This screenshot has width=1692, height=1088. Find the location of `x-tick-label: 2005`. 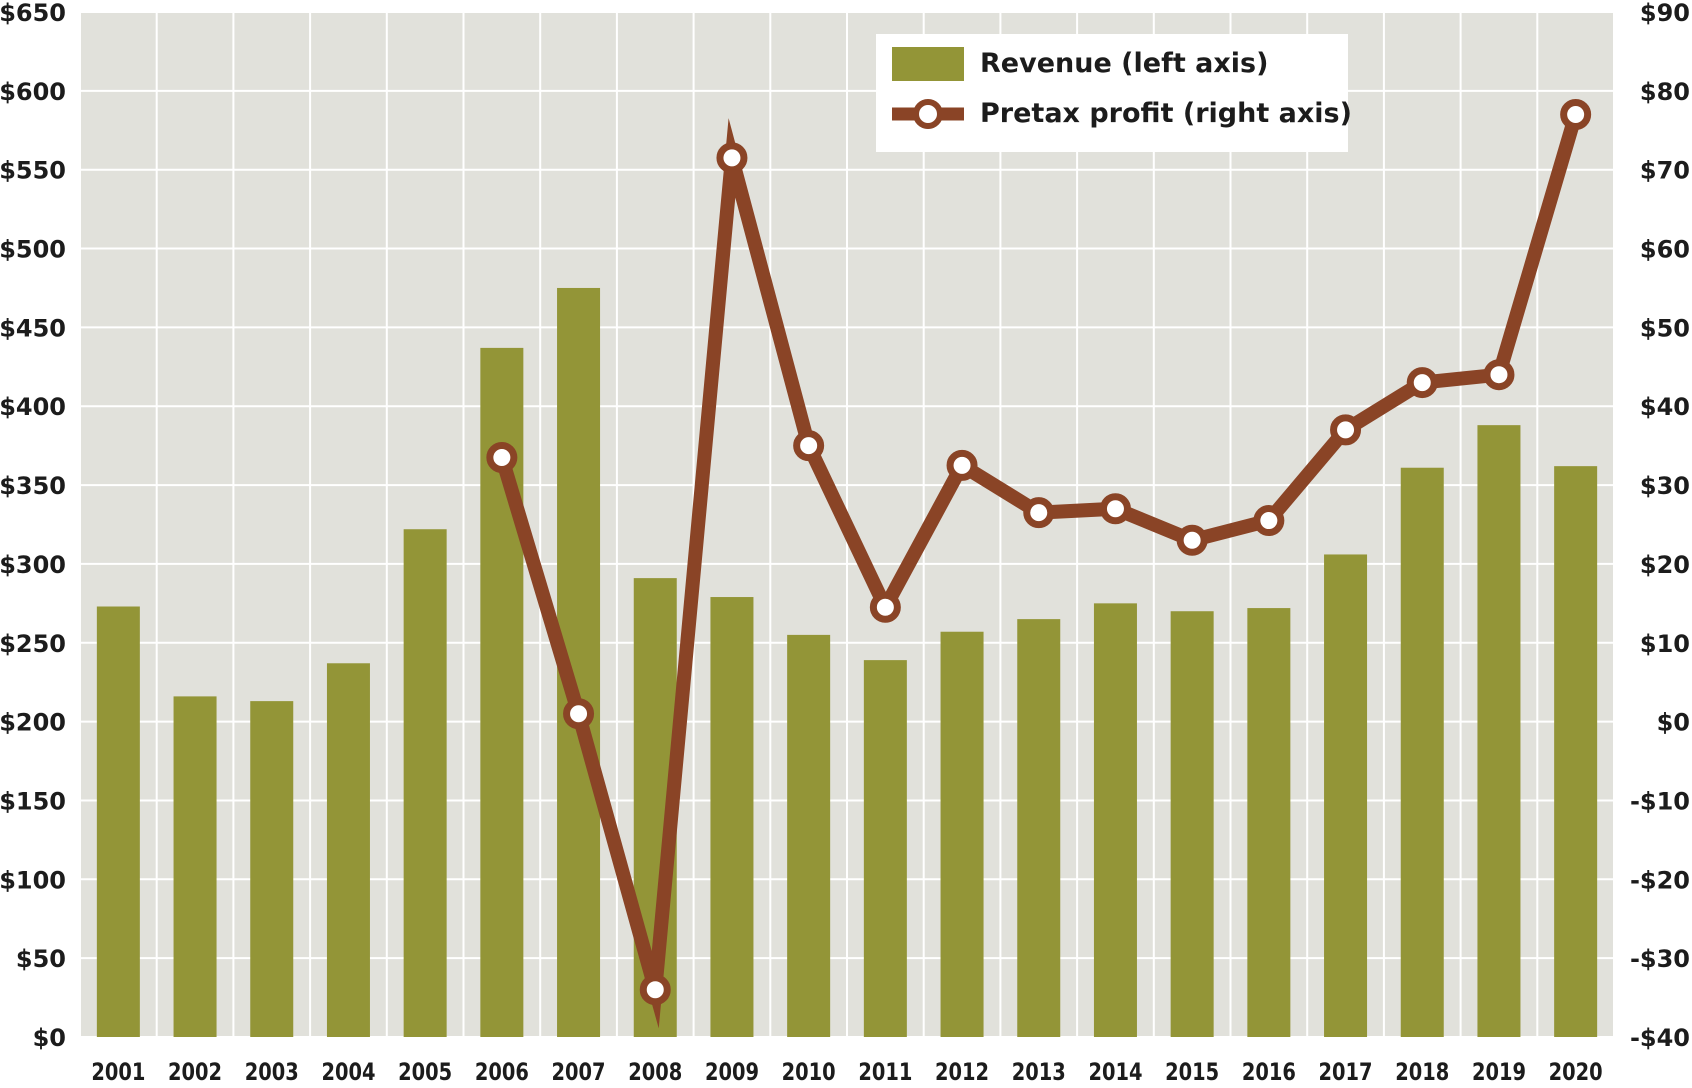

x-tick-label: 2005 is located at coordinates (425, 1072).